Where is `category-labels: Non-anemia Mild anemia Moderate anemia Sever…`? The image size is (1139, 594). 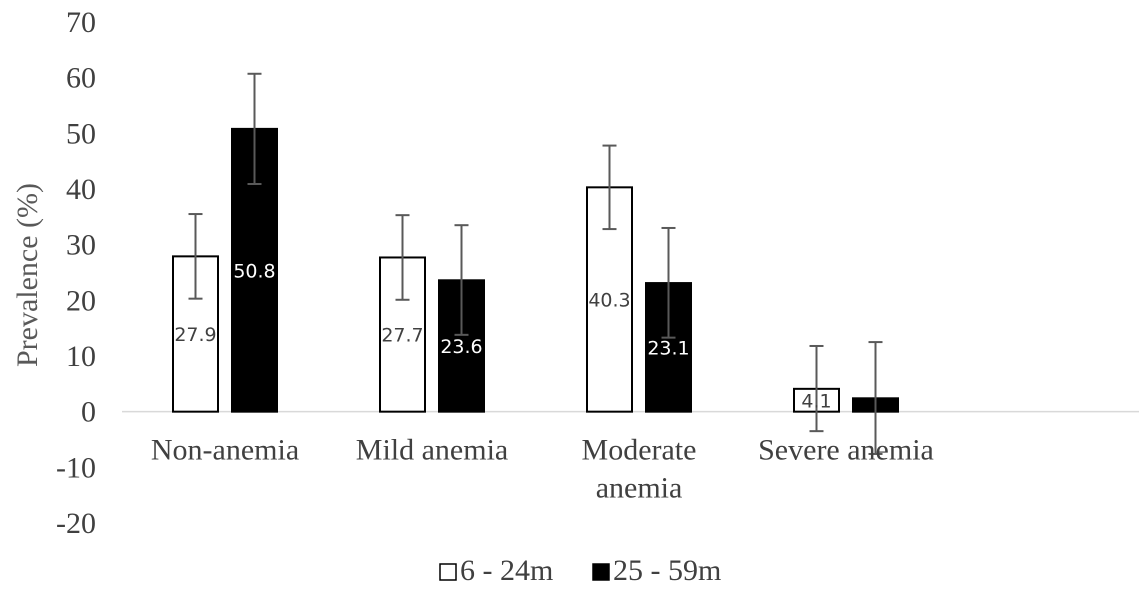 category-labels: Non-anemia Mild anemia Moderate anemia Sever… is located at coordinates (542, 469).